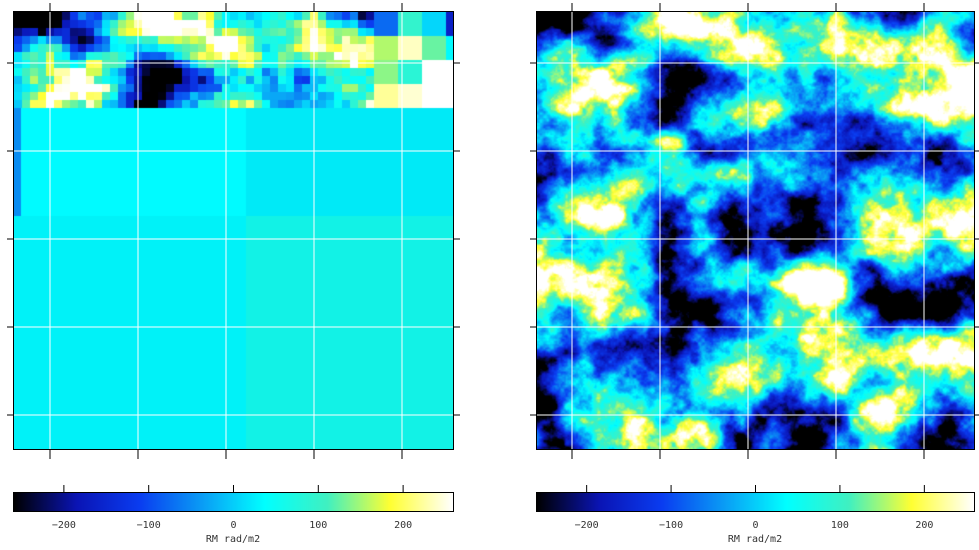 The height and width of the screenshot is (550, 979). What do you see at coordinates (233, 502) in the screenshot?
I see `colorbar-left` at bounding box center [233, 502].